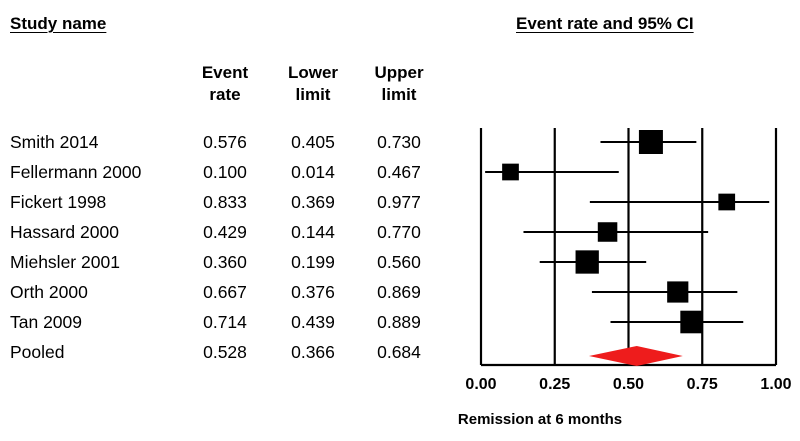 This screenshot has width=800, height=441. Describe the element at coordinates (65, 262) in the screenshot. I see `study-name: Miehsler 2001` at that location.